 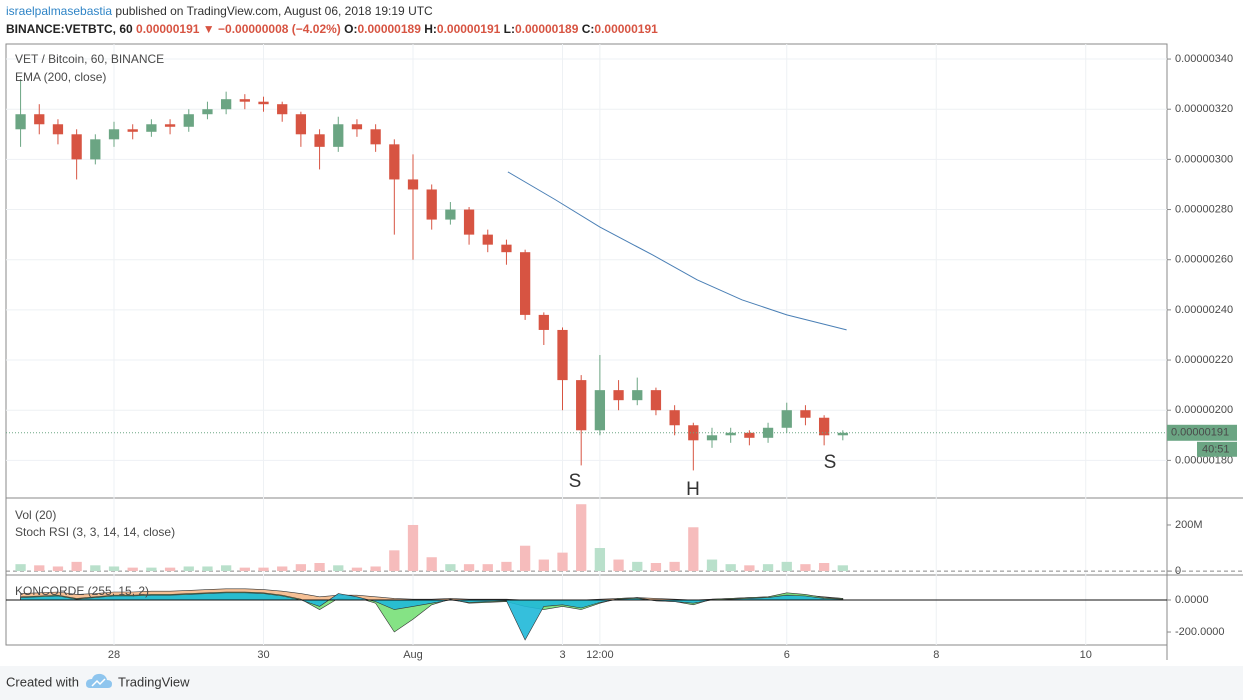 I want to click on ema-legend: EMA (200, close), so click(x=60, y=77).